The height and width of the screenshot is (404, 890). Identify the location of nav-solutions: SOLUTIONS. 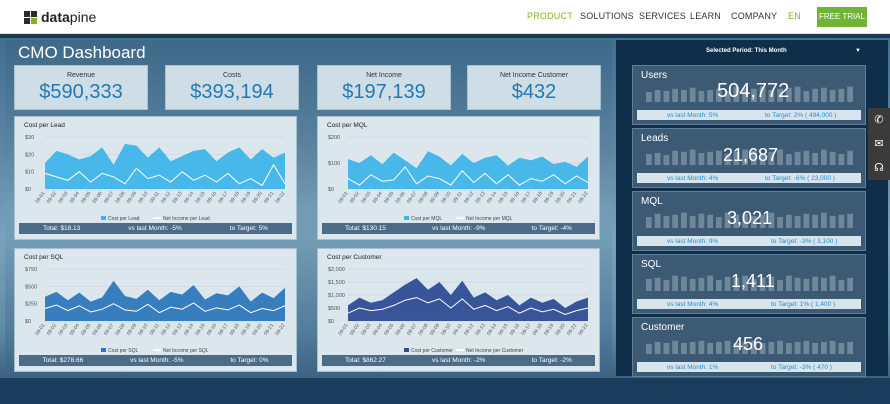
(607, 16).